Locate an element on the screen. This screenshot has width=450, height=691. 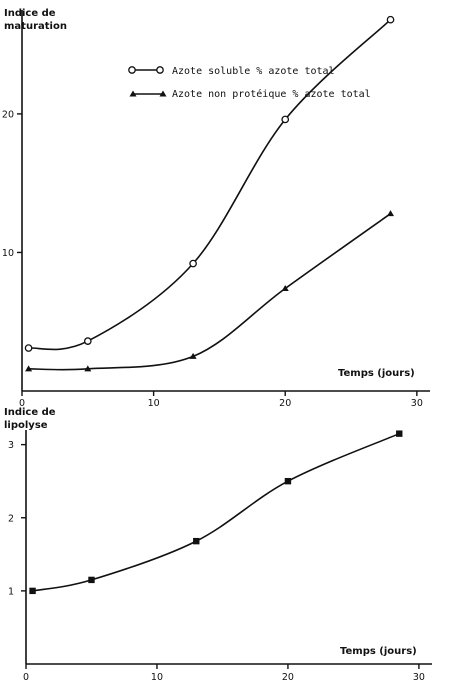
lipolyse-xlabel: Temps (jours) is located at coordinates (378, 651).